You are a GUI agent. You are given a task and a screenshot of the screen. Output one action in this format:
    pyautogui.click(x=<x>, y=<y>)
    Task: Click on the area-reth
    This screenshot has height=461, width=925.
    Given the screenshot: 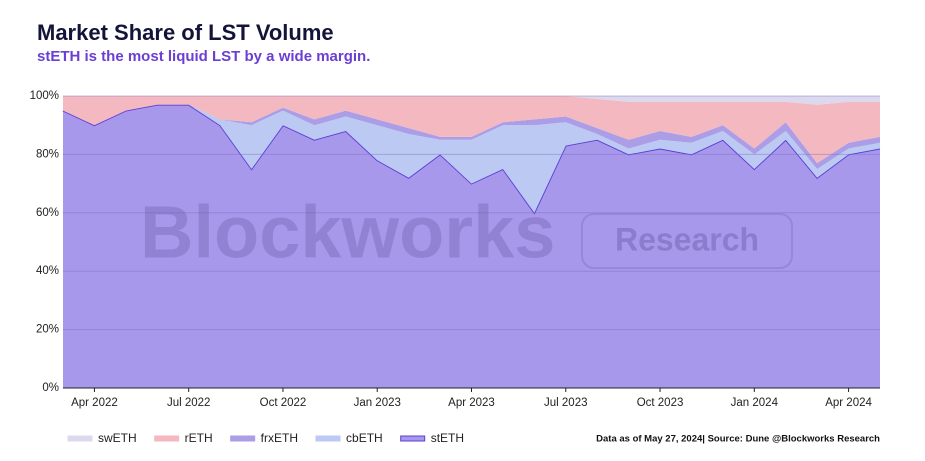 What is the action you would take?
    pyautogui.click(x=471, y=130)
    